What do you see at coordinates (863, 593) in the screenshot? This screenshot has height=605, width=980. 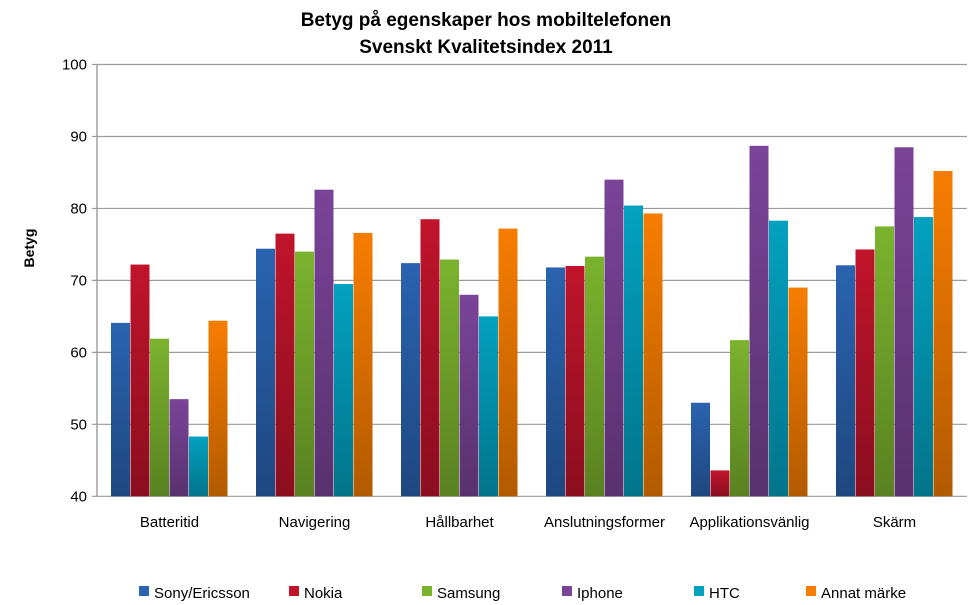 I see `legend-label: Annat märke` at bounding box center [863, 593].